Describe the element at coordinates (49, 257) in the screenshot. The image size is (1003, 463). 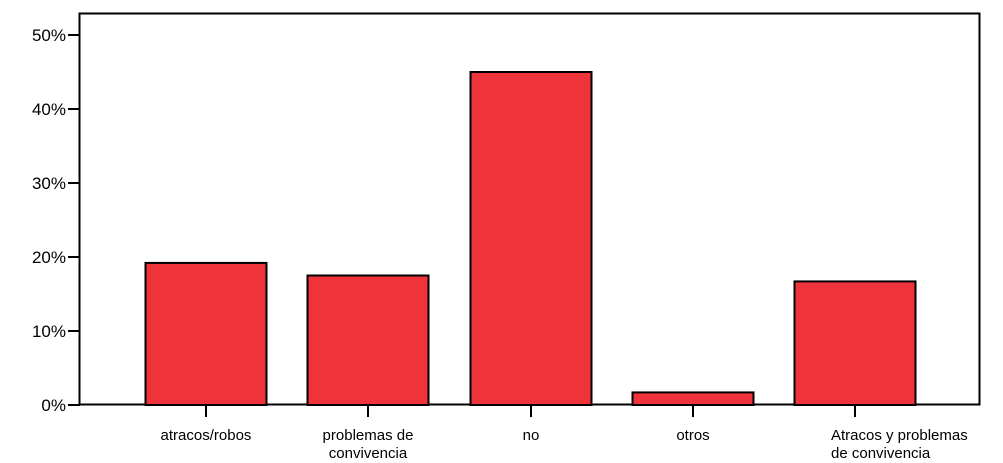
I see `y-tick-label: 20%` at that location.